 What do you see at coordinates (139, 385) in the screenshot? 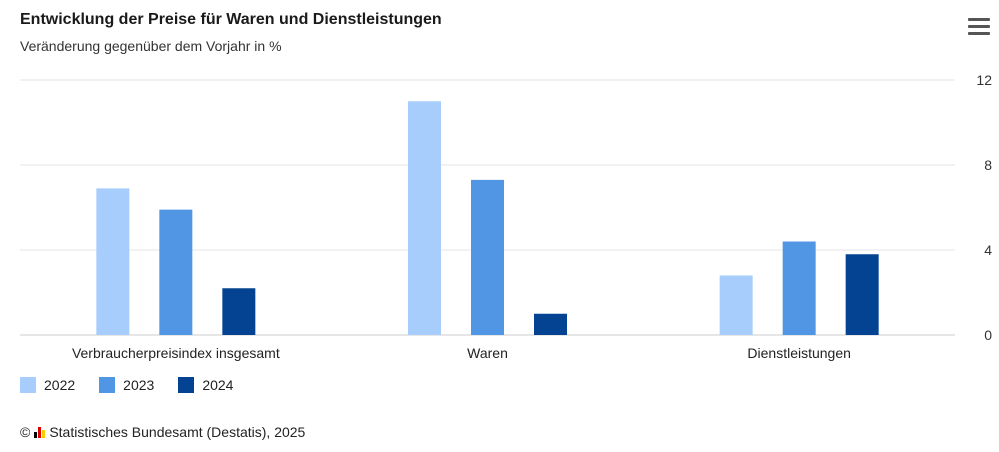
I see `legend-label: 2023` at bounding box center [139, 385].